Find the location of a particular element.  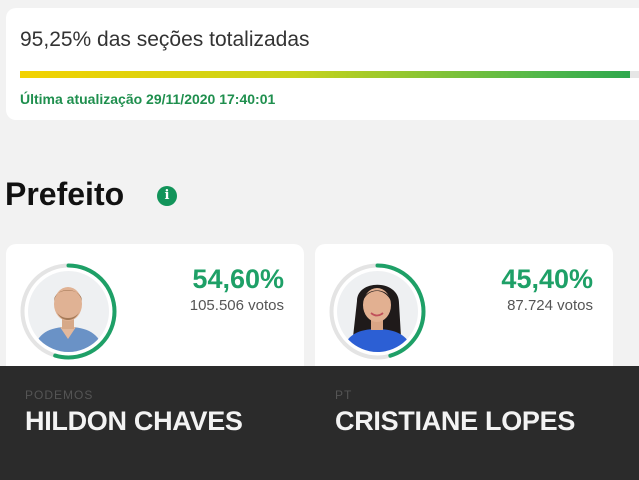

info-icon: i is located at coordinates (167, 196).